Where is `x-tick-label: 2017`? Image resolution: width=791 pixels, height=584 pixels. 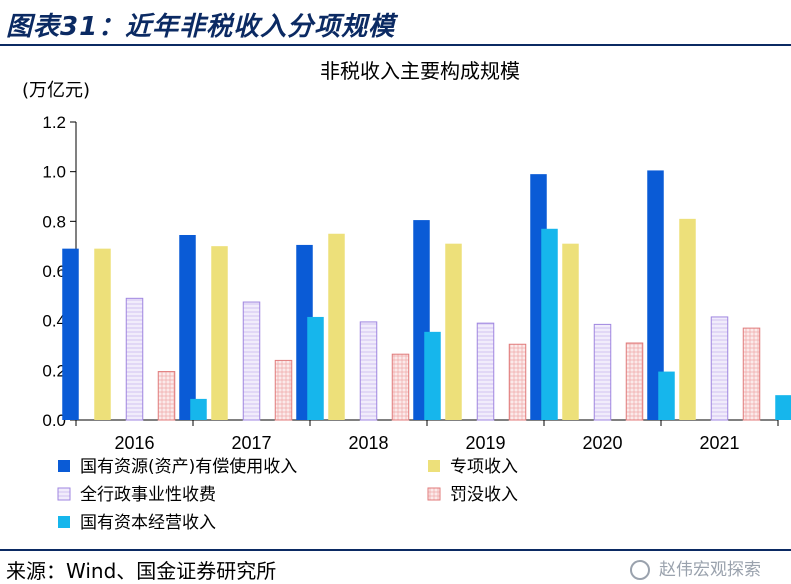 x-tick-label: 2017 is located at coordinates (251, 443).